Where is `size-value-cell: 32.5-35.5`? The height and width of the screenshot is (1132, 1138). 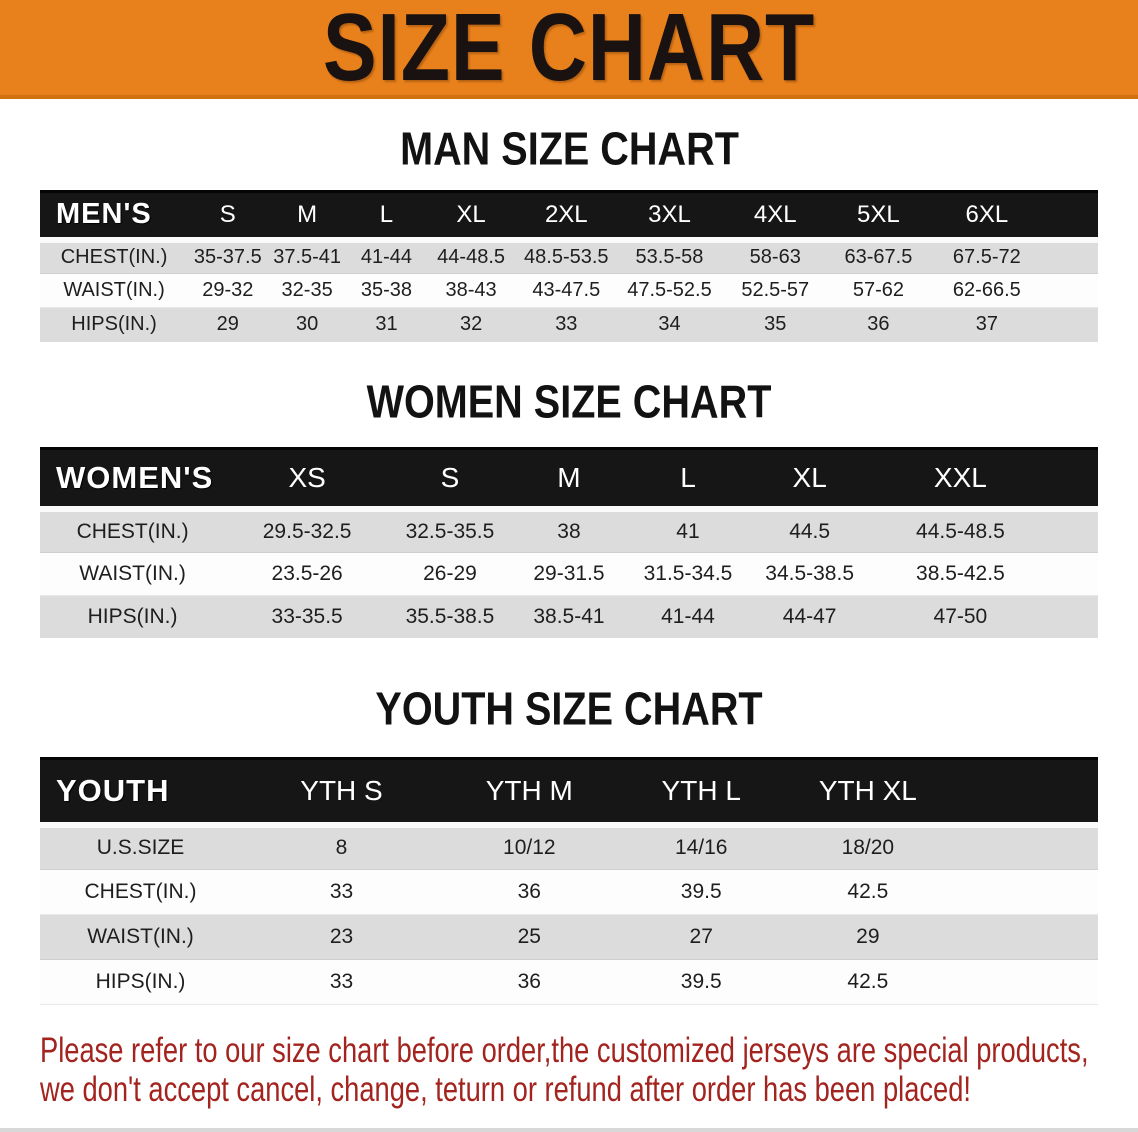
size-value-cell: 32.5-35.5 is located at coordinates (450, 530).